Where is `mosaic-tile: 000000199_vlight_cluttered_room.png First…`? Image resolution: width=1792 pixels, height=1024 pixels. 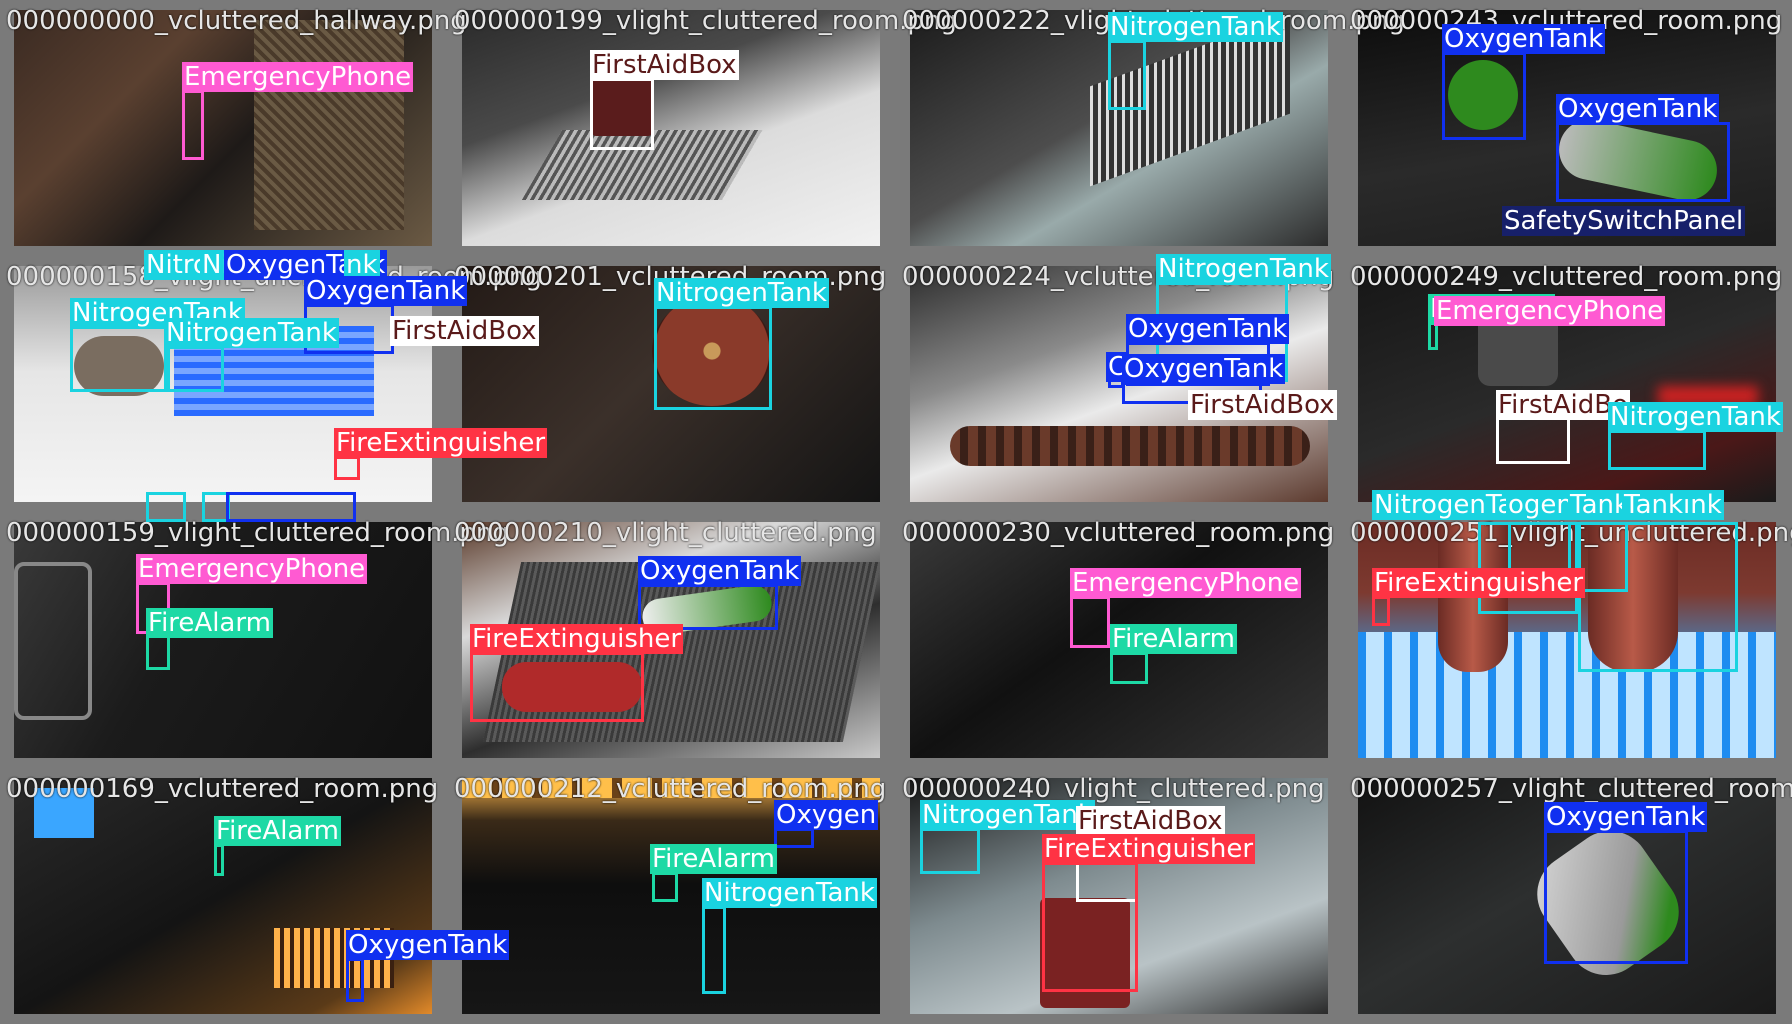 mosaic-tile: 000000199_vlight_cluttered_room.png First… is located at coordinates (702, 128).